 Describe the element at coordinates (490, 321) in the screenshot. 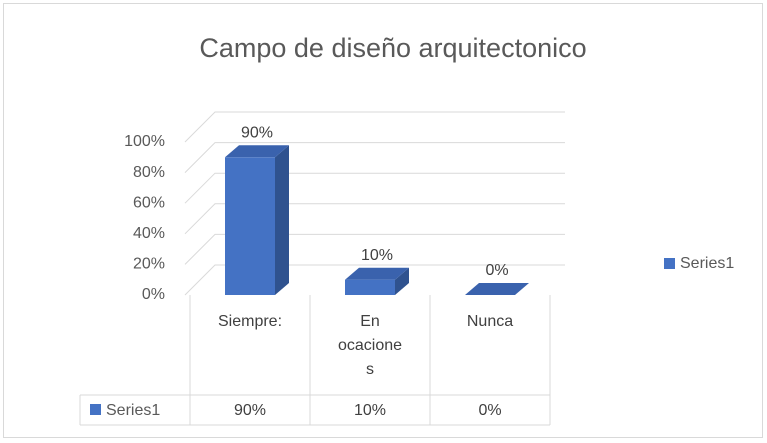

I see `x-tick-label: Nunca` at that location.